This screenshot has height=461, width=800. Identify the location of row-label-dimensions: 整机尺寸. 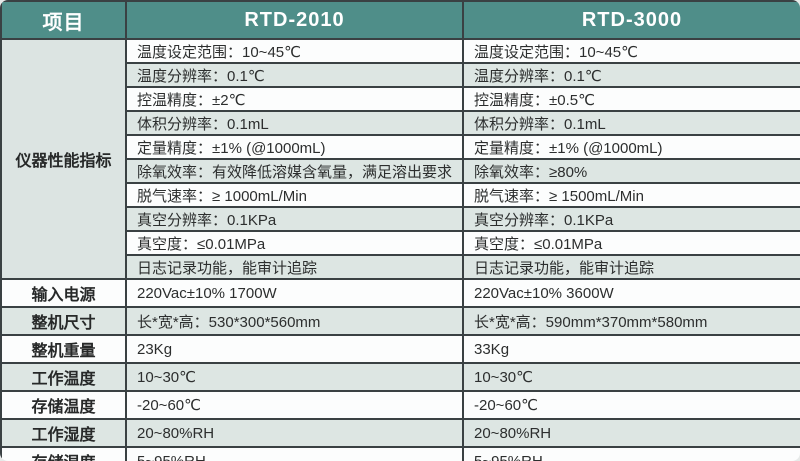
(63, 321).